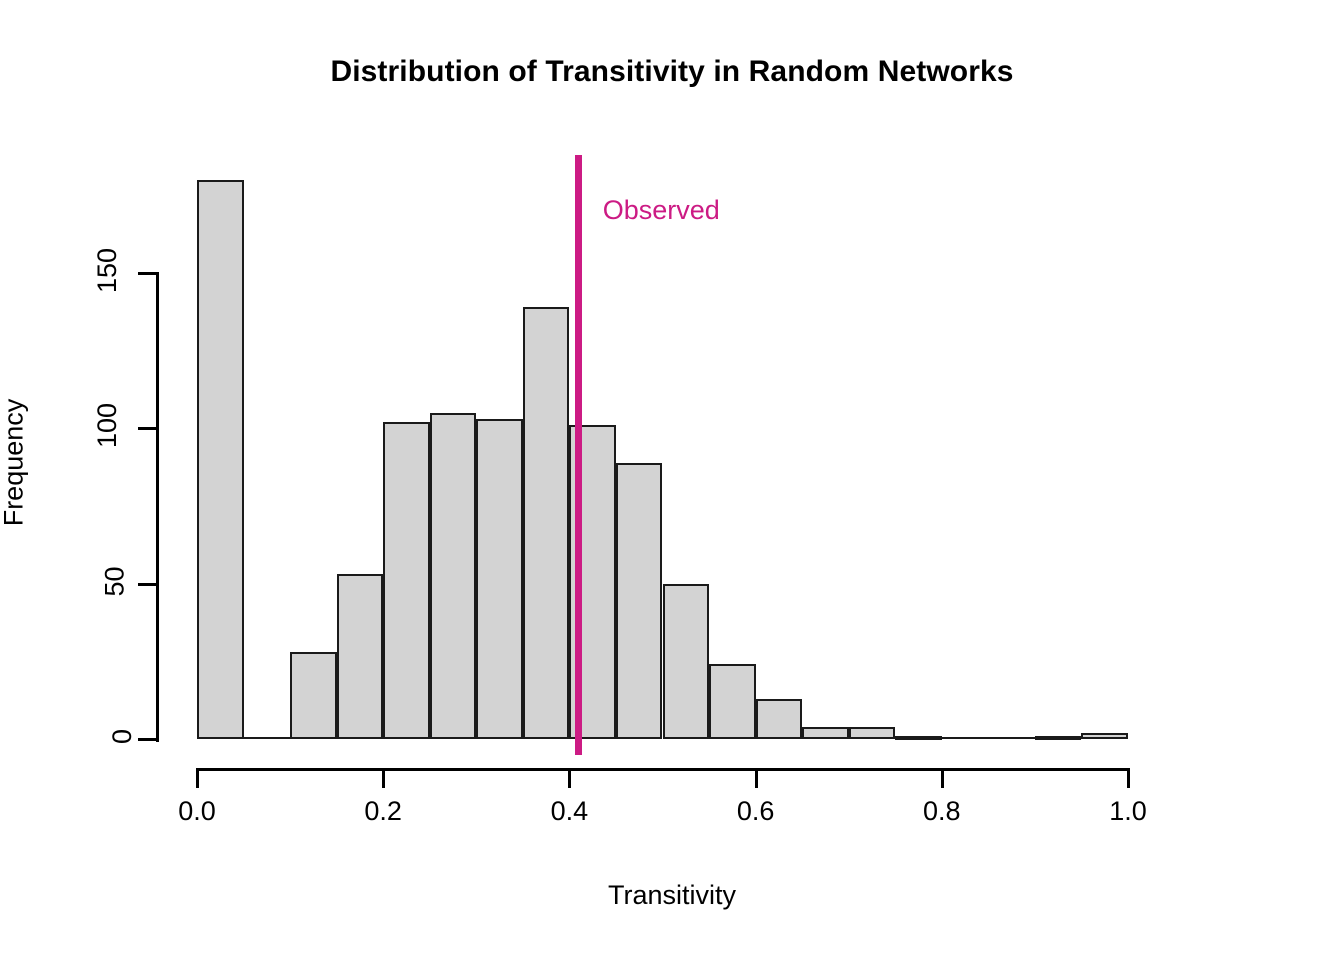 Image resolution: width=1344 pixels, height=960 pixels. What do you see at coordinates (197, 811) in the screenshot?
I see `x-axis-tick-label: 0.0` at bounding box center [197, 811].